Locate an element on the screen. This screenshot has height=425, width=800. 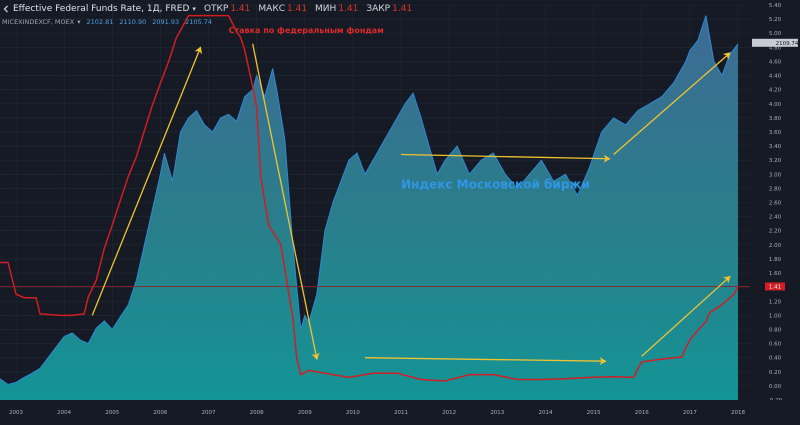
y-tick-label: 4.00 is located at coordinates (775, 105).